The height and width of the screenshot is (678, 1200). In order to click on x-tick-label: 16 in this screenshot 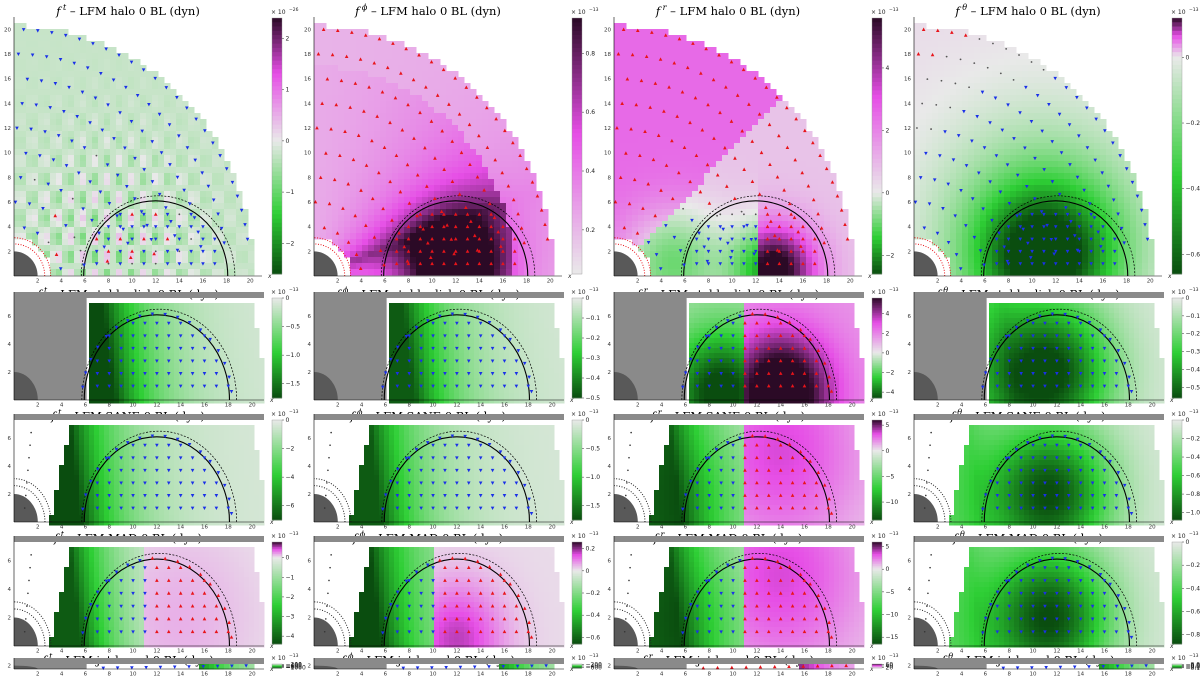, I will do `click(802, 282)`.